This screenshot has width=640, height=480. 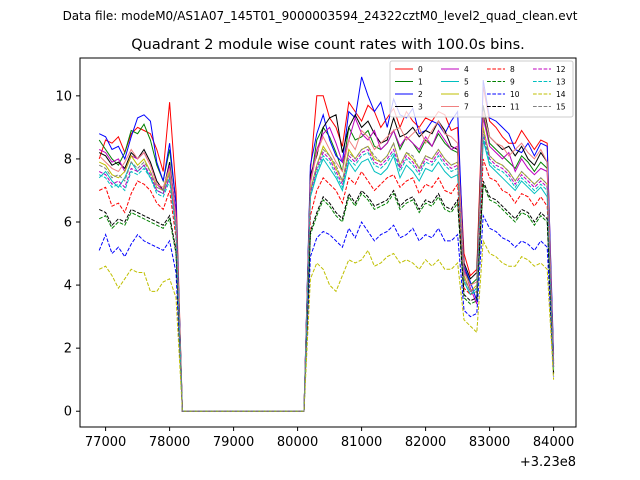 What do you see at coordinates (68, 412) in the screenshot?
I see `y-tick-label: 0` at bounding box center [68, 412].